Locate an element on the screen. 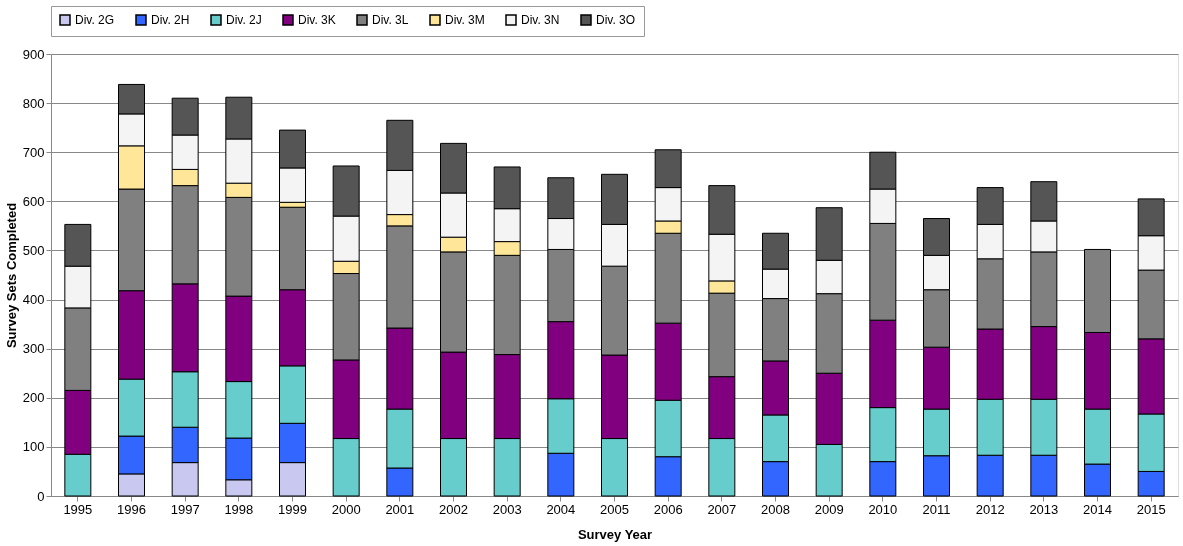 The height and width of the screenshot is (546, 1183). x-tick-label: 1996 is located at coordinates (131, 509).